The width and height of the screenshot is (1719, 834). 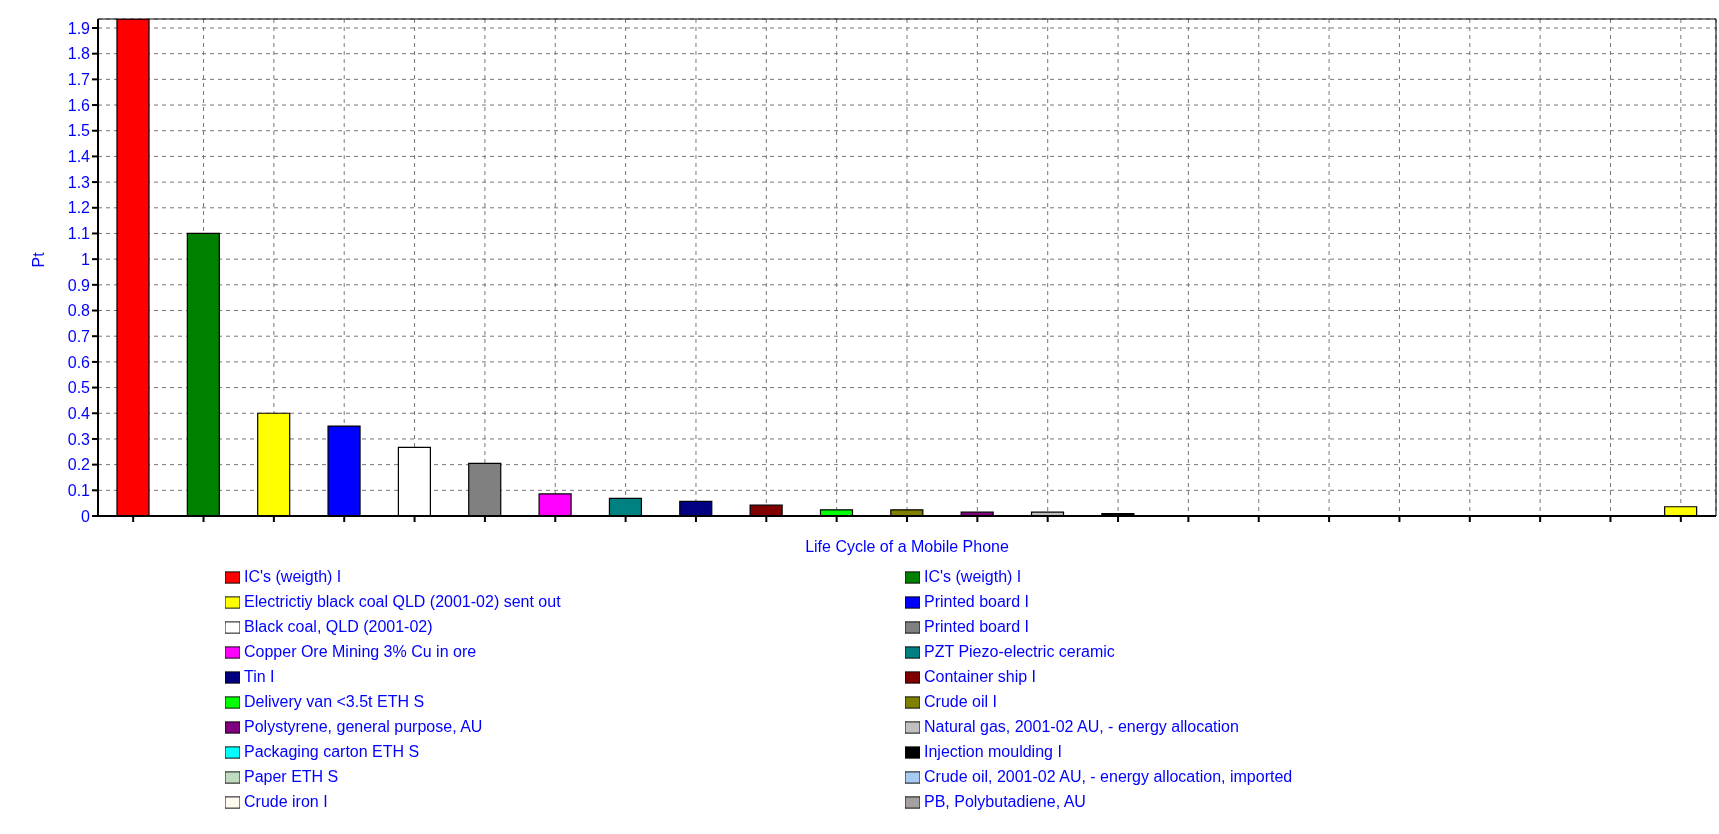 What do you see at coordinates (291, 776) in the screenshot?
I see `legend-label: Paper ETH S` at bounding box center [291, 776].